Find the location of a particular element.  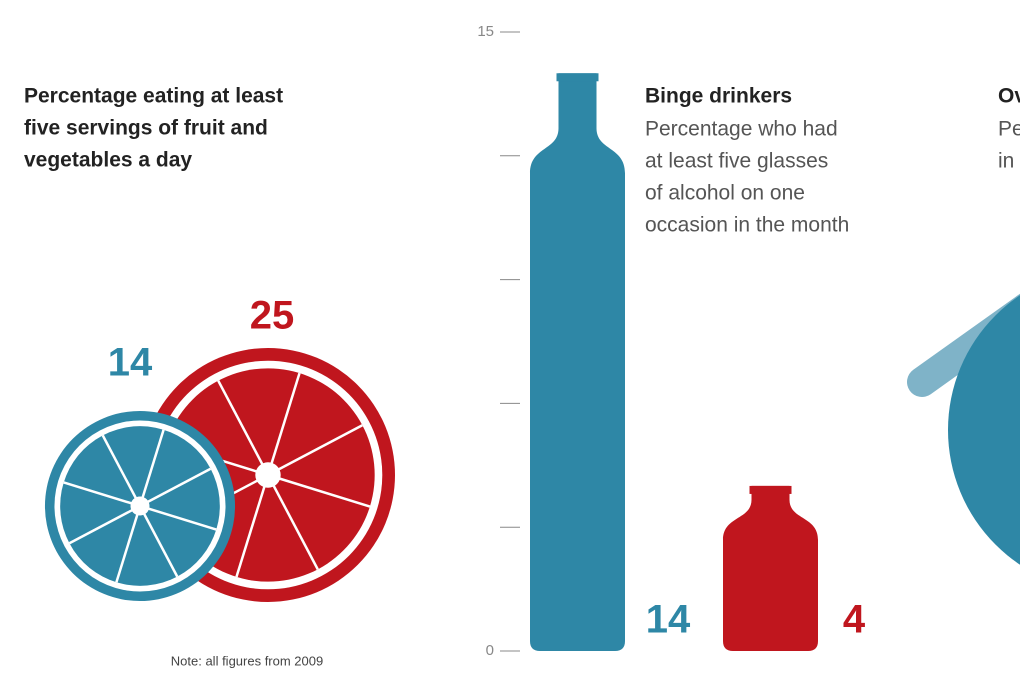

plate is located at coordinates (984, 430).